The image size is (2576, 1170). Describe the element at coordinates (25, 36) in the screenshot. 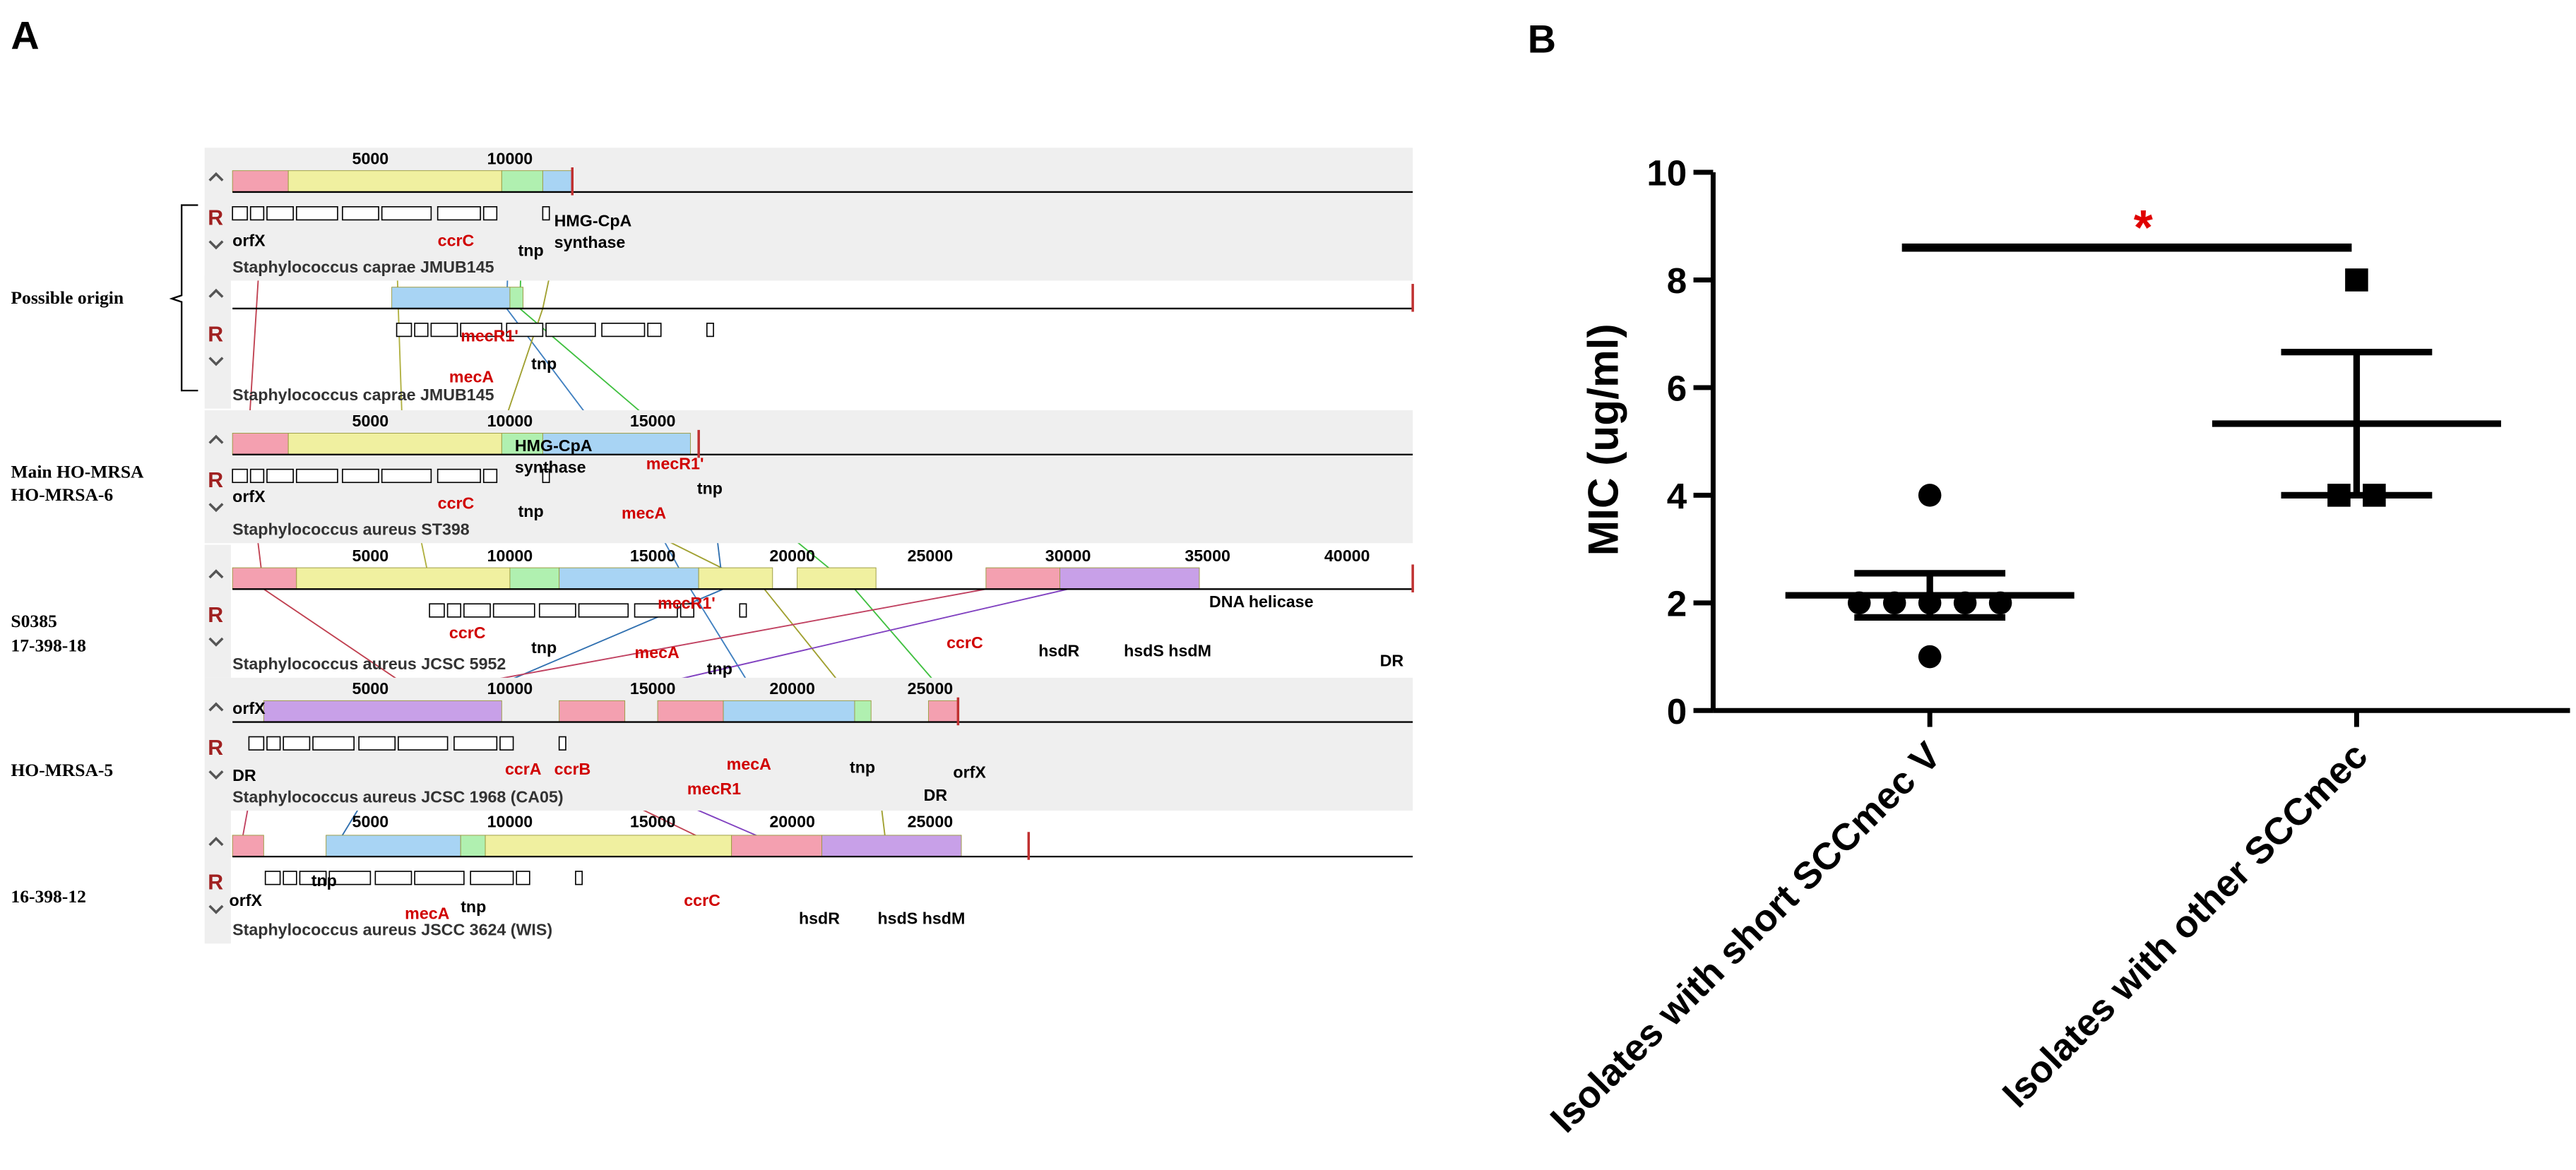

I see `panel-label: A` at that location.